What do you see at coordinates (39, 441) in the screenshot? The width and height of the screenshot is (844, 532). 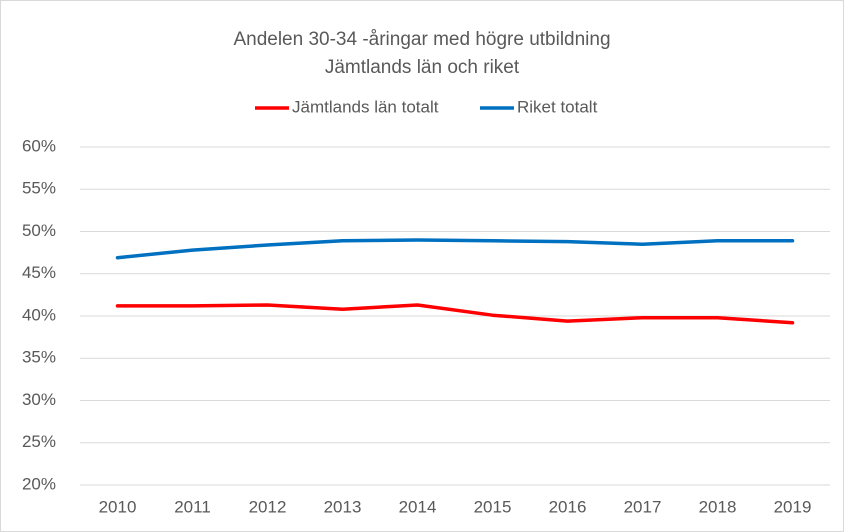 I see `y-tick-label: 25%` at bounding box center [39, 441].